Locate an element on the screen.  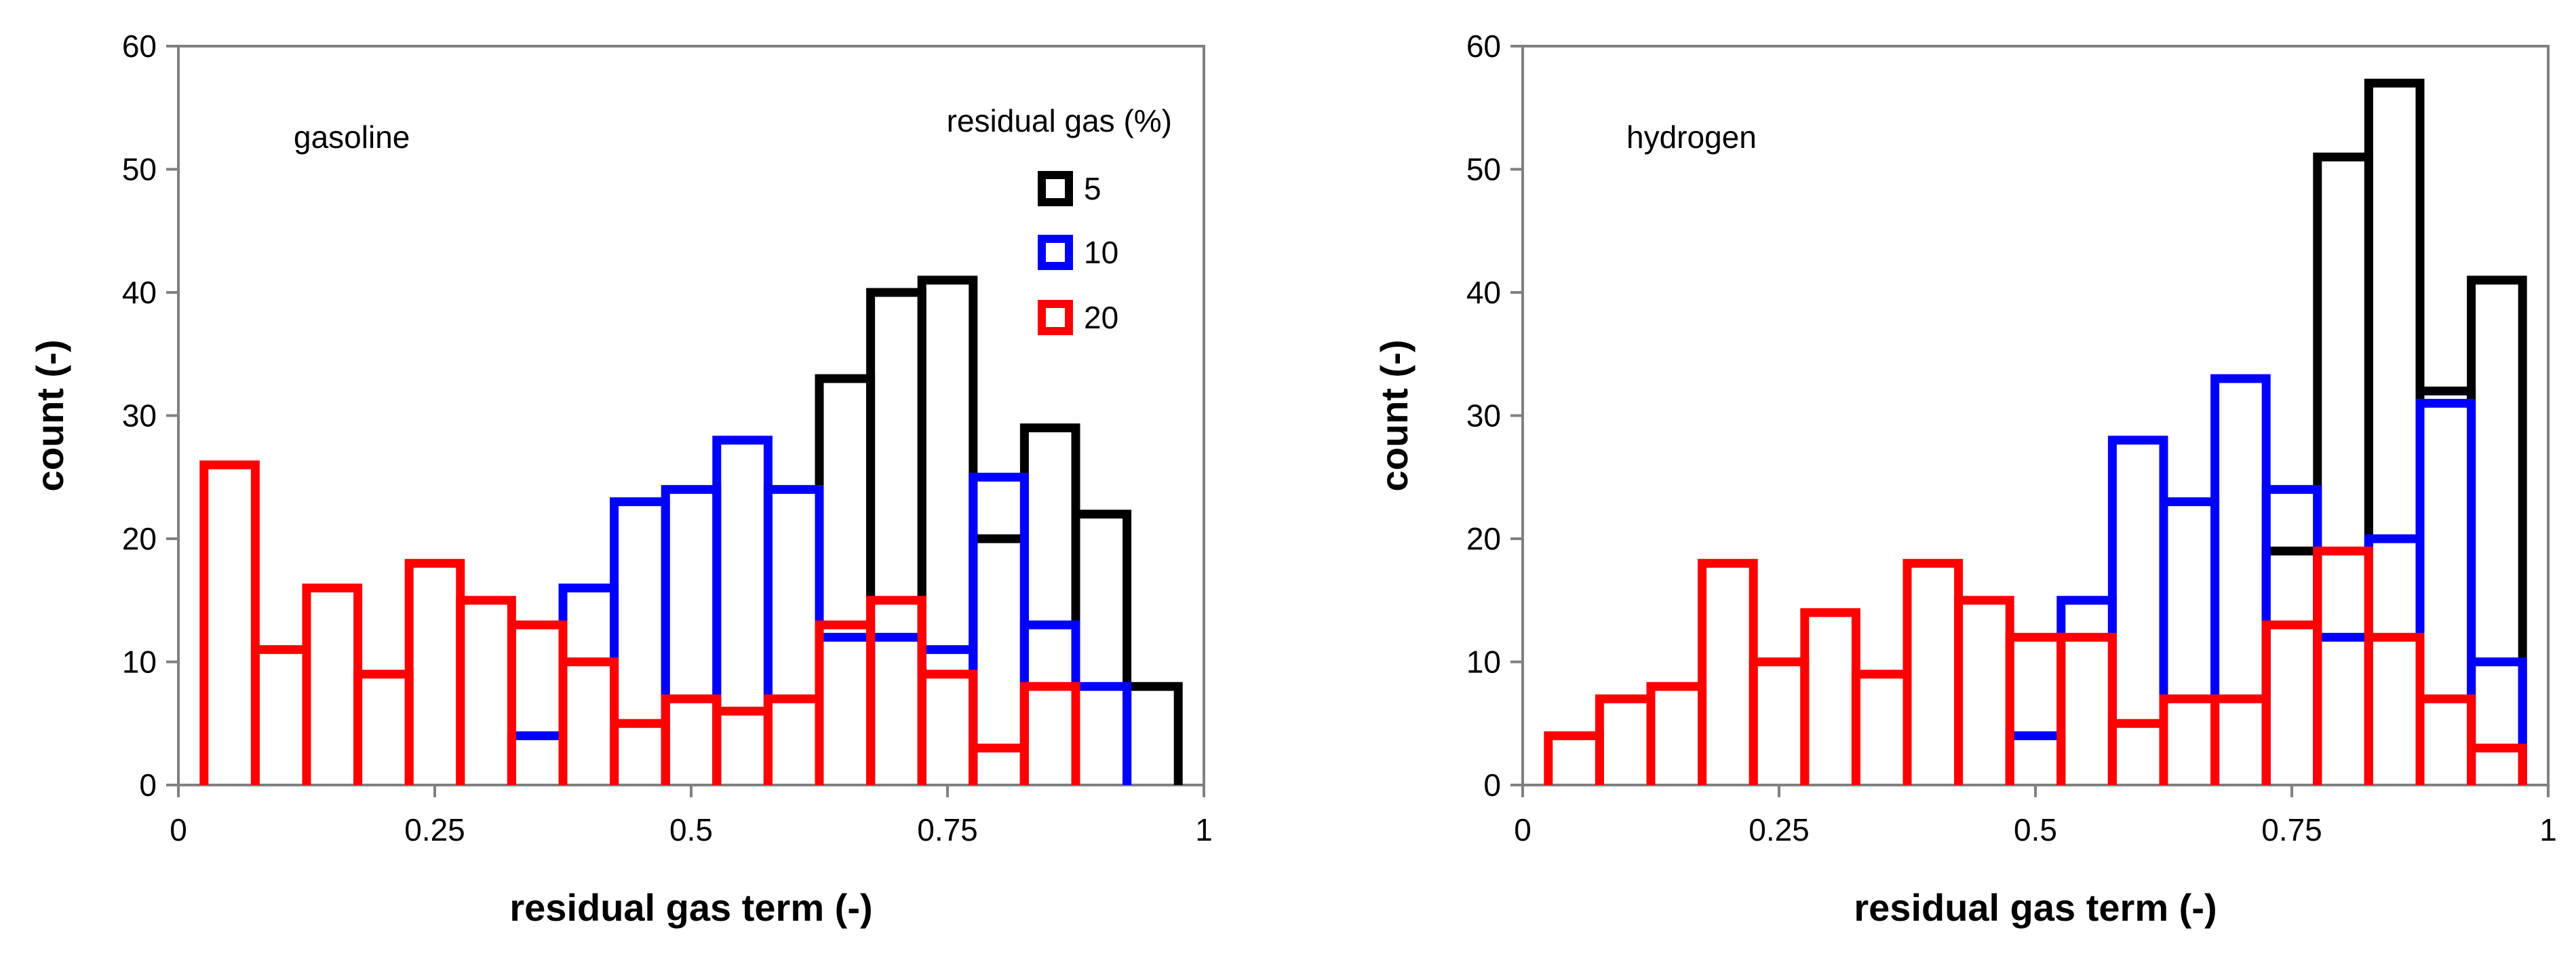
fuel-annotation: gasoline is located at coordinates (352, 137).